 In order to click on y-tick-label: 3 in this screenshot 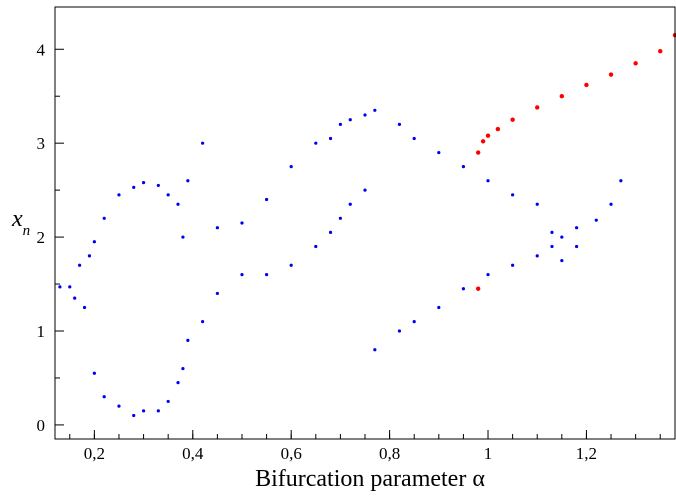, I will do `click(41, 143)`.